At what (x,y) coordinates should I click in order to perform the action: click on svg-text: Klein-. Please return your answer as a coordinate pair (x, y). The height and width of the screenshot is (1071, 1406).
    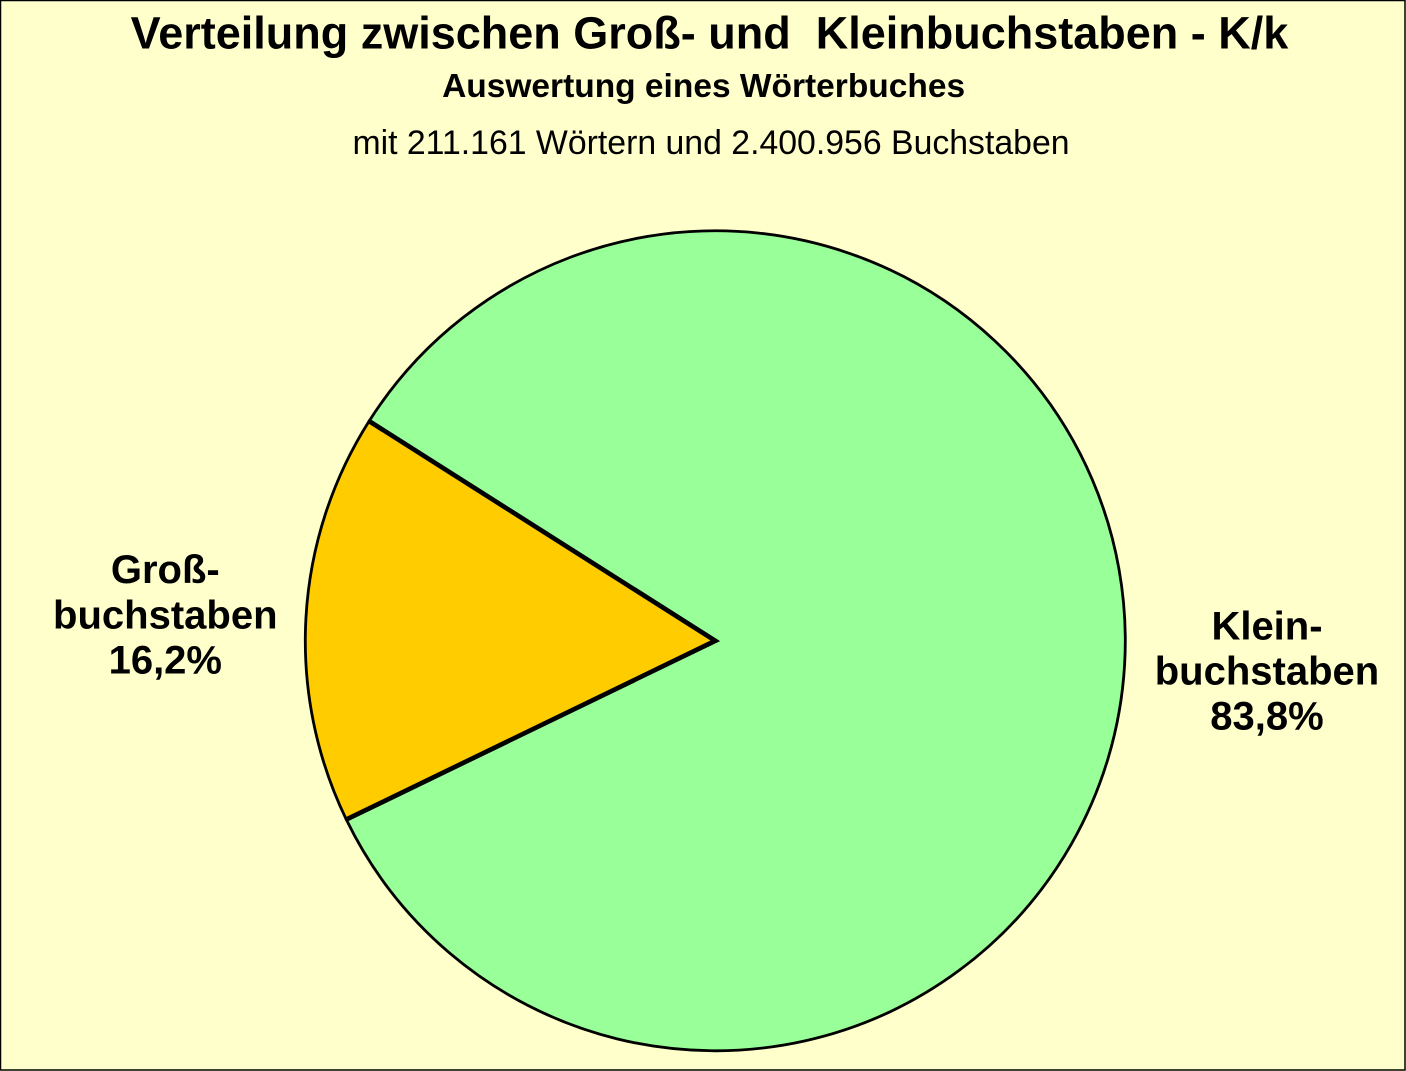
    Looking at the image, I should click on (1266, 626).